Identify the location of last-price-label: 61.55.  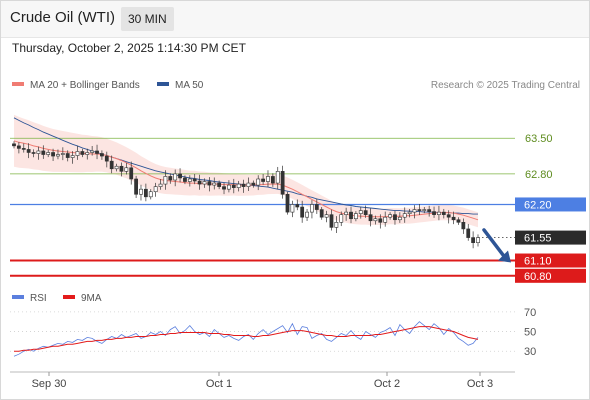
(538, 239).